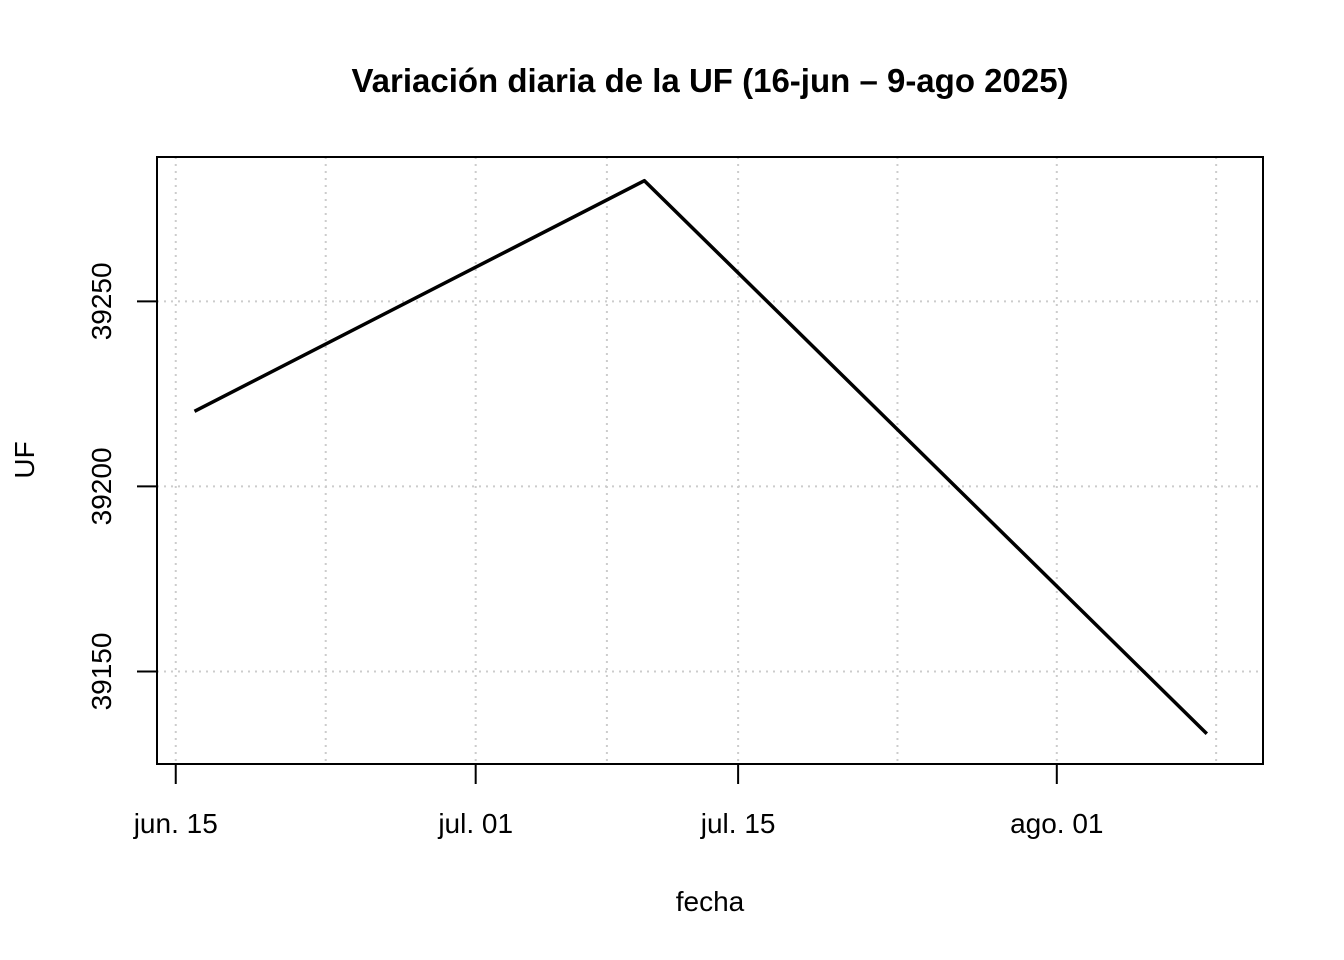  What do you see at coordinates (710, 901) in the screenshot?
I see `x-axis-label: fecha` at bounding box center [710, 901].